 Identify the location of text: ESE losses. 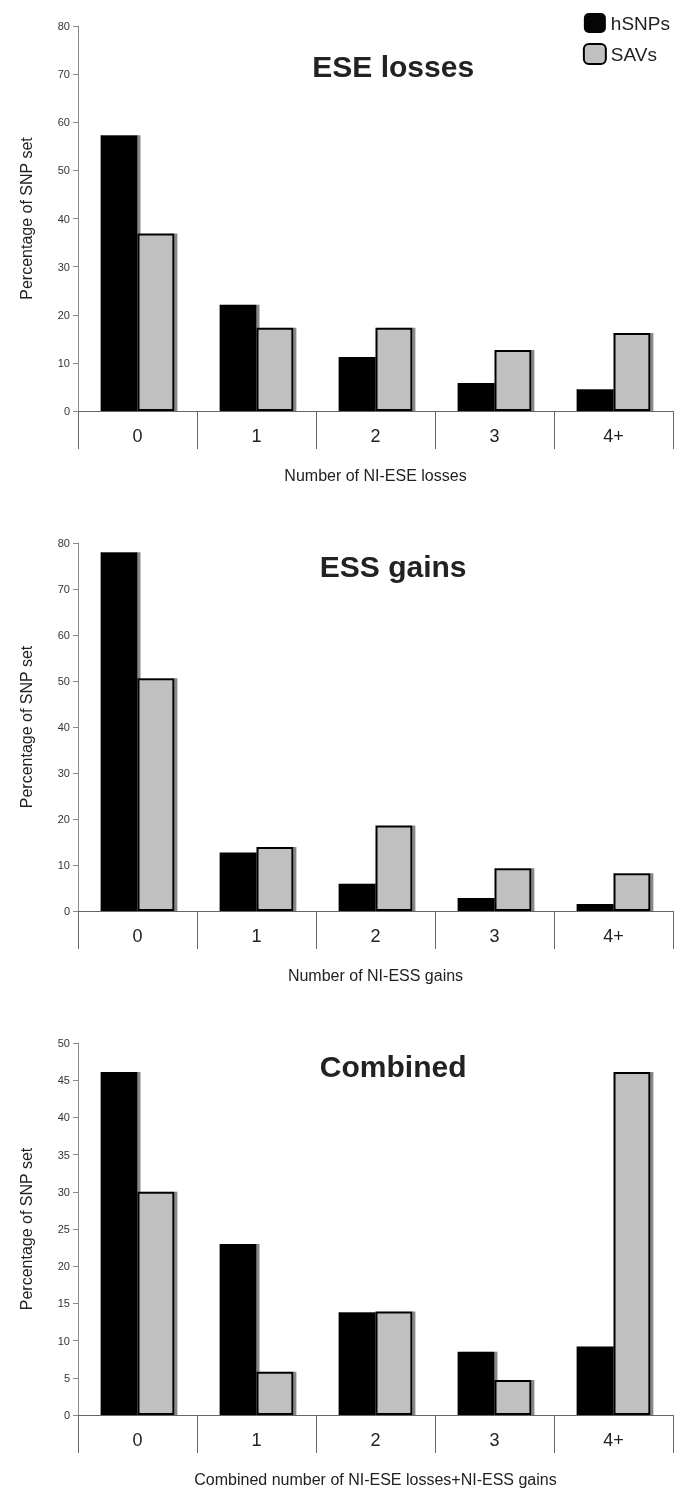
(393, 66).